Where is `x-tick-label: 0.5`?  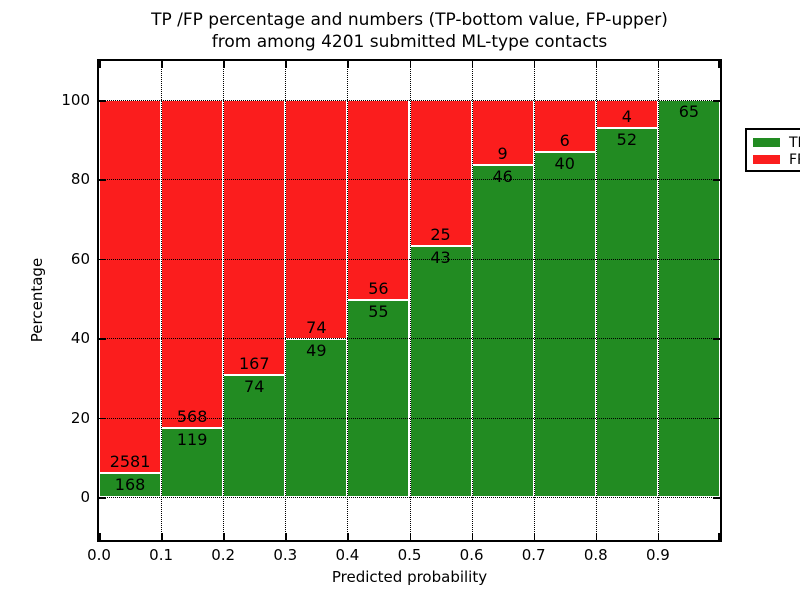
x-tick-label: 0.5 is located at coordinates (409, 555).